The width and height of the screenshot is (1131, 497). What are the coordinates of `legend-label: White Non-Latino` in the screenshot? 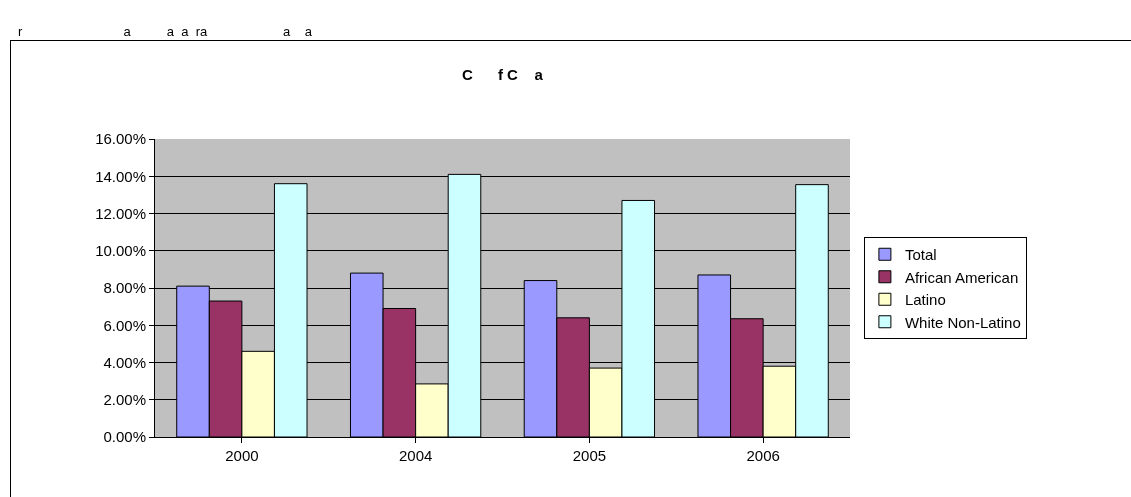 It's located at (962, 322).